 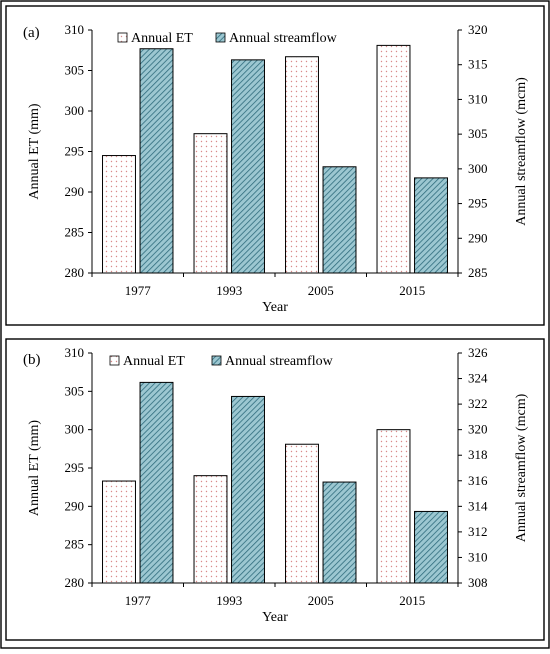 I want to click on panel-label: (a), so click(x=31, y=33).